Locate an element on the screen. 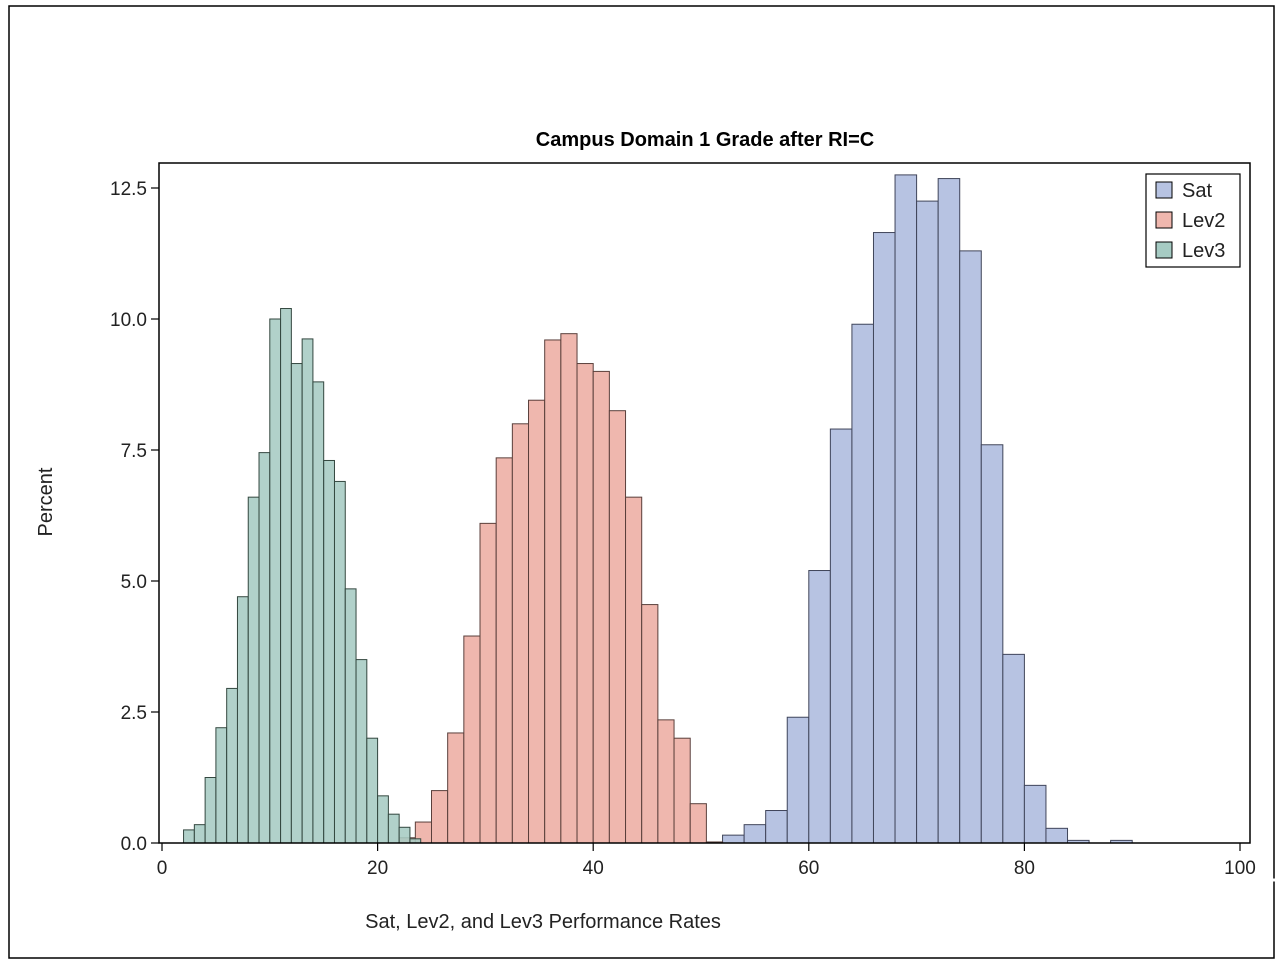 The height and width of the screenshot is (961, 1285). legend-swatch-lev3 is located at coordinates (1164, 250).